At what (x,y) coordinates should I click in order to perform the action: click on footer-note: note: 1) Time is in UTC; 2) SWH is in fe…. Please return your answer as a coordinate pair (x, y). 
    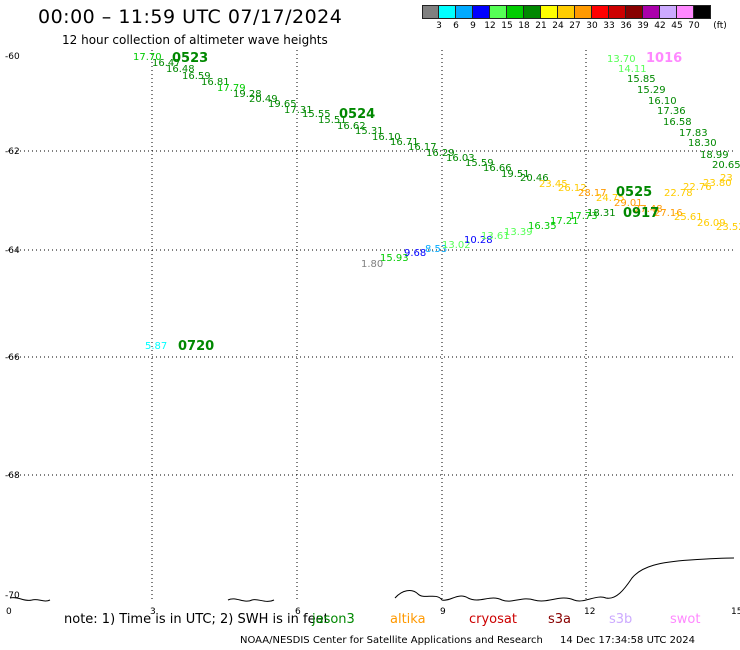
    Looking at the image, I should click on (196, 619).